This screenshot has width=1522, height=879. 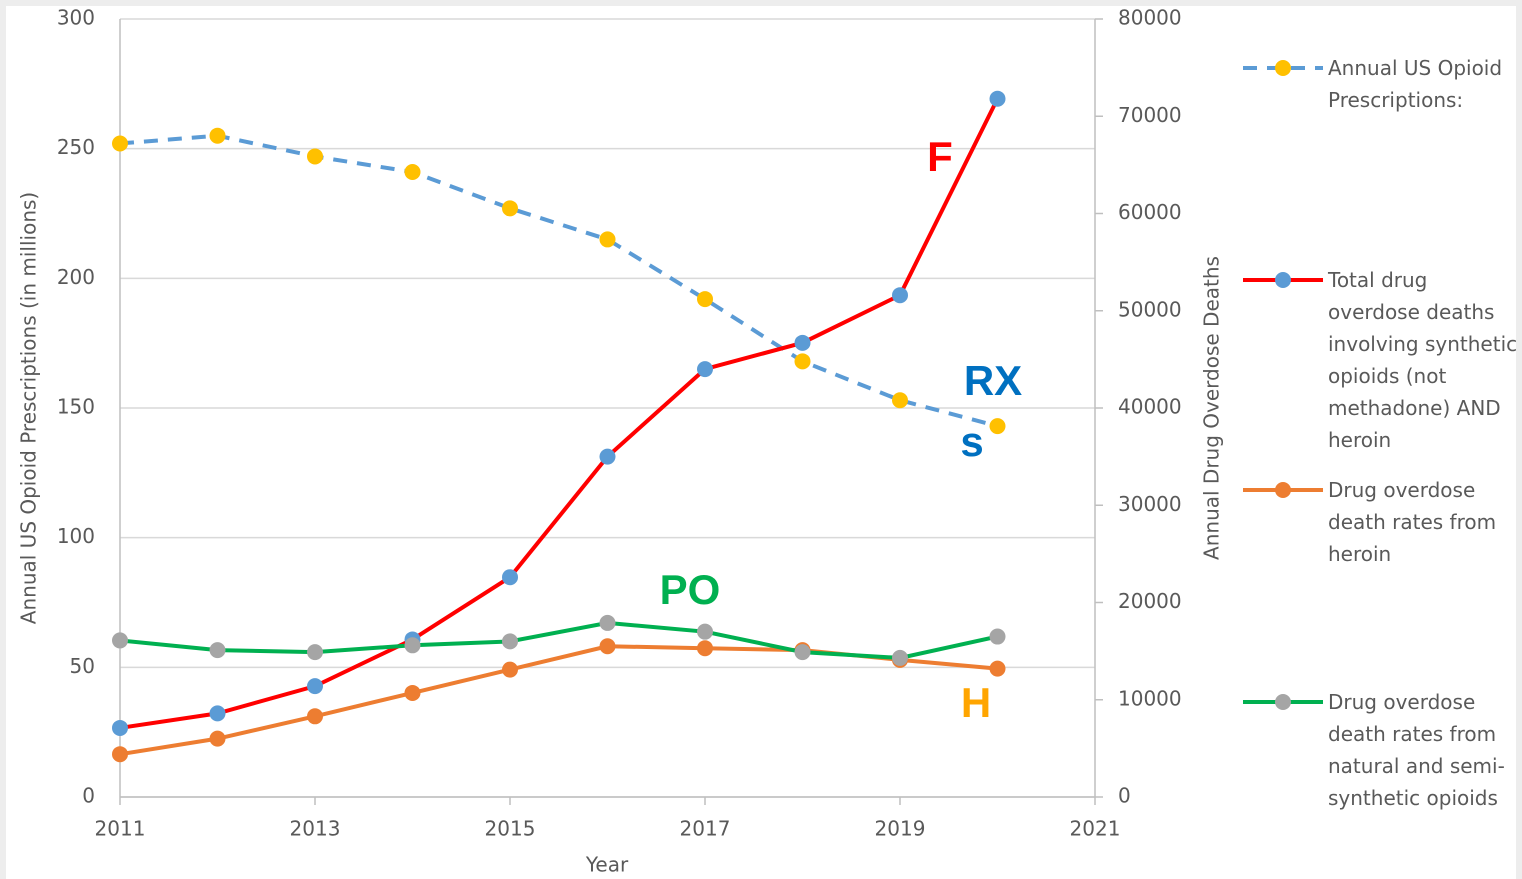 I want to click on annotation: PO, so click(x=690, y=589).